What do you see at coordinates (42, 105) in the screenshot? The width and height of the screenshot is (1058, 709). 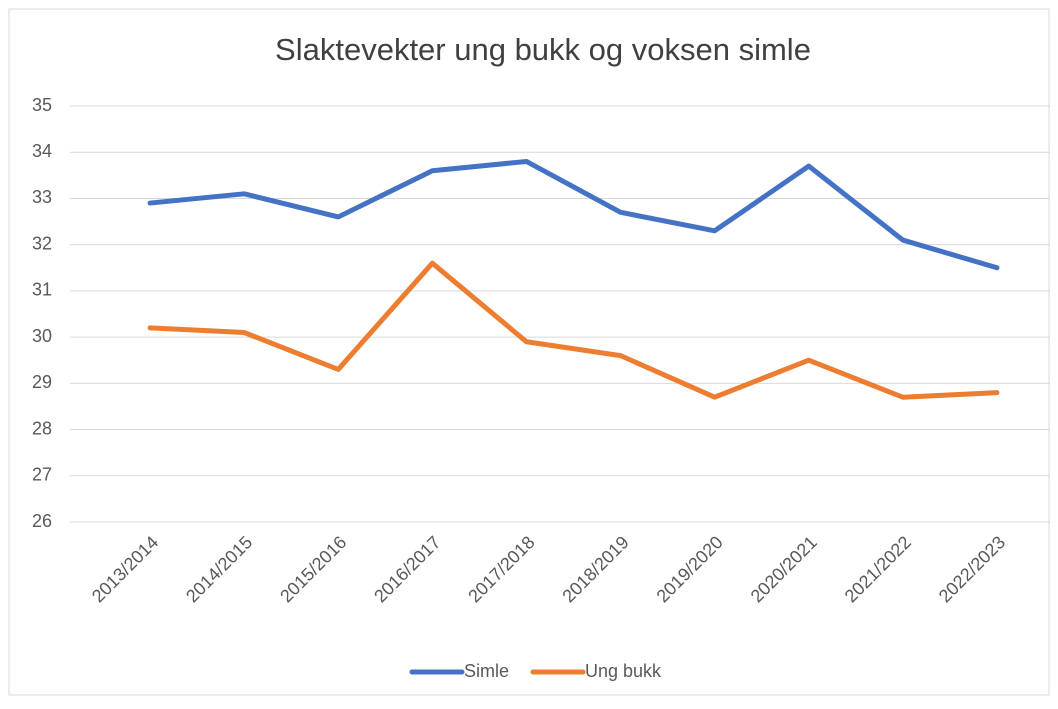 I see `y-tick-label: 35` at bounding box center [42, 105].